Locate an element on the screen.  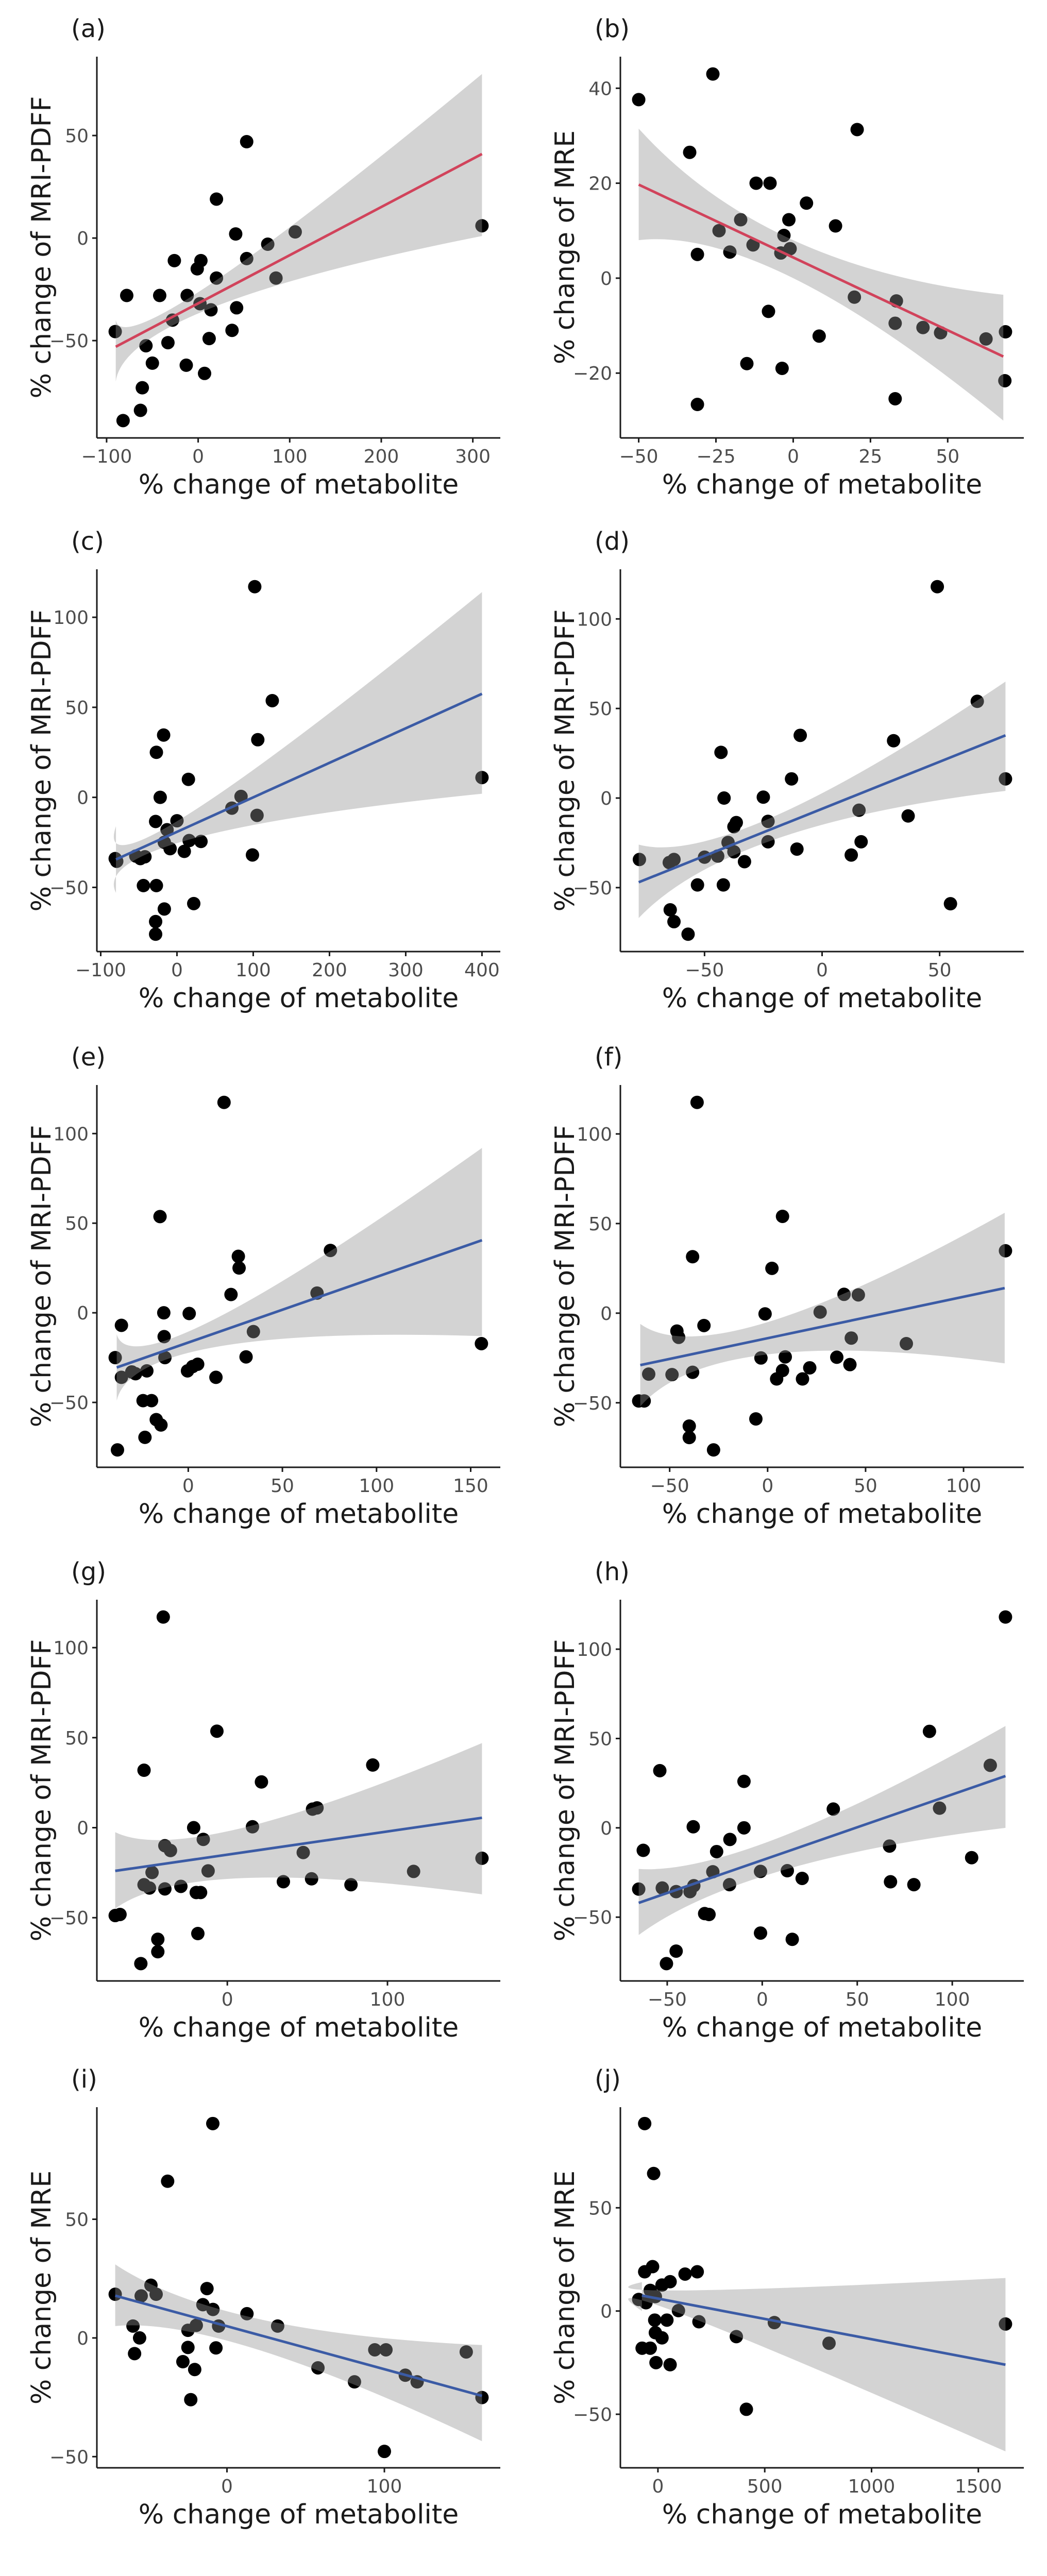
regression-line is located at coordinates (299, 250).